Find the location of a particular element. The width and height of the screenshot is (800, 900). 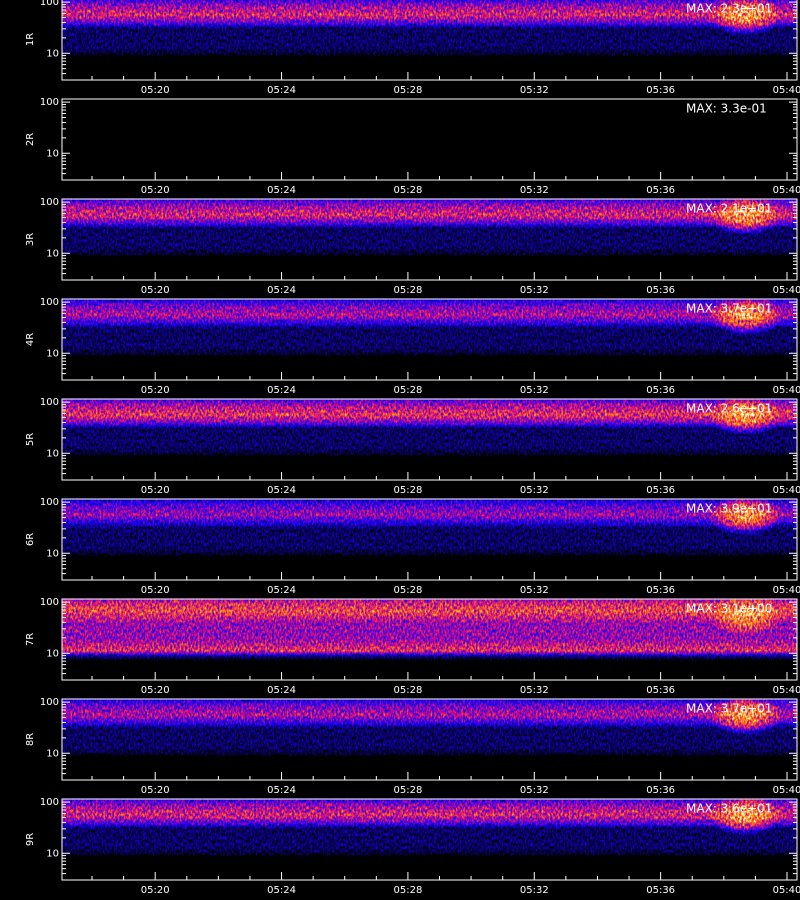

panel-label: 9R is located at coordinates (30, 839).